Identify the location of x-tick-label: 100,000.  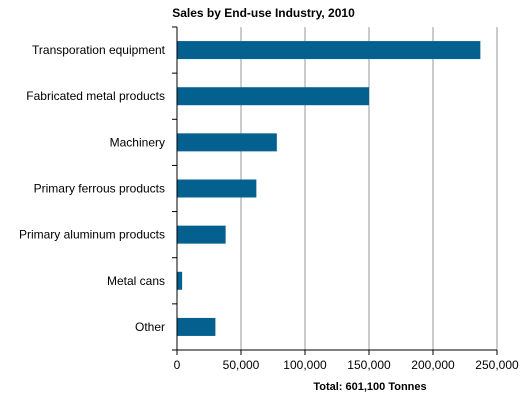
(305, 365).